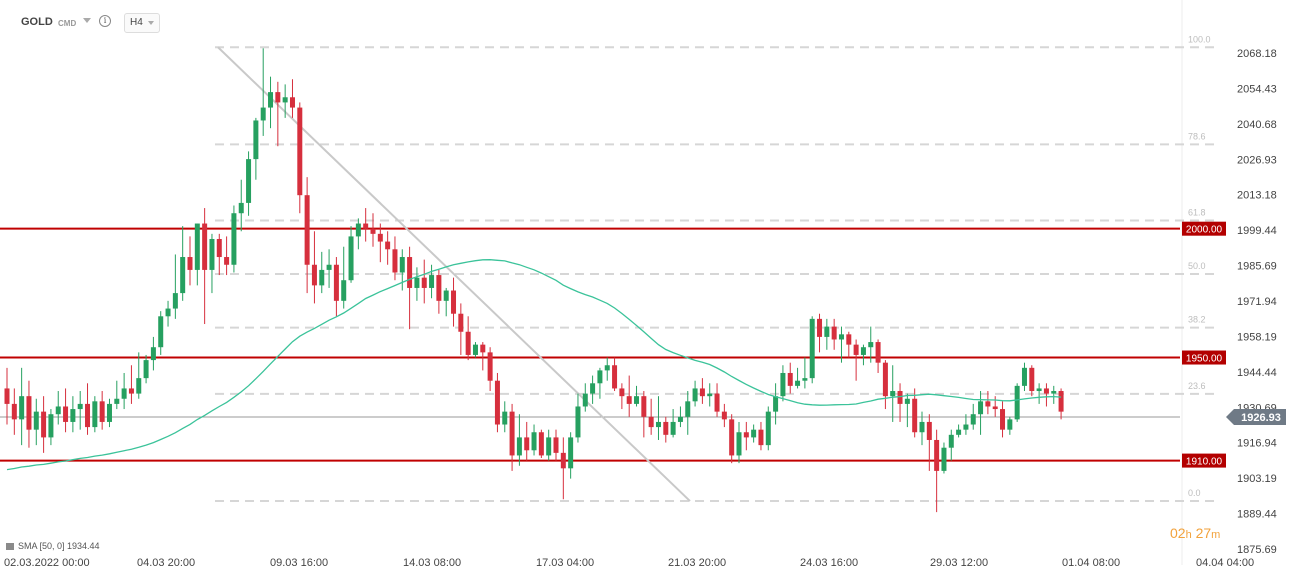 The image size is (1298, 579). Describe the element at coordinates (87, 20) in the screenshot. I see `chevron-down-icon` at that location.